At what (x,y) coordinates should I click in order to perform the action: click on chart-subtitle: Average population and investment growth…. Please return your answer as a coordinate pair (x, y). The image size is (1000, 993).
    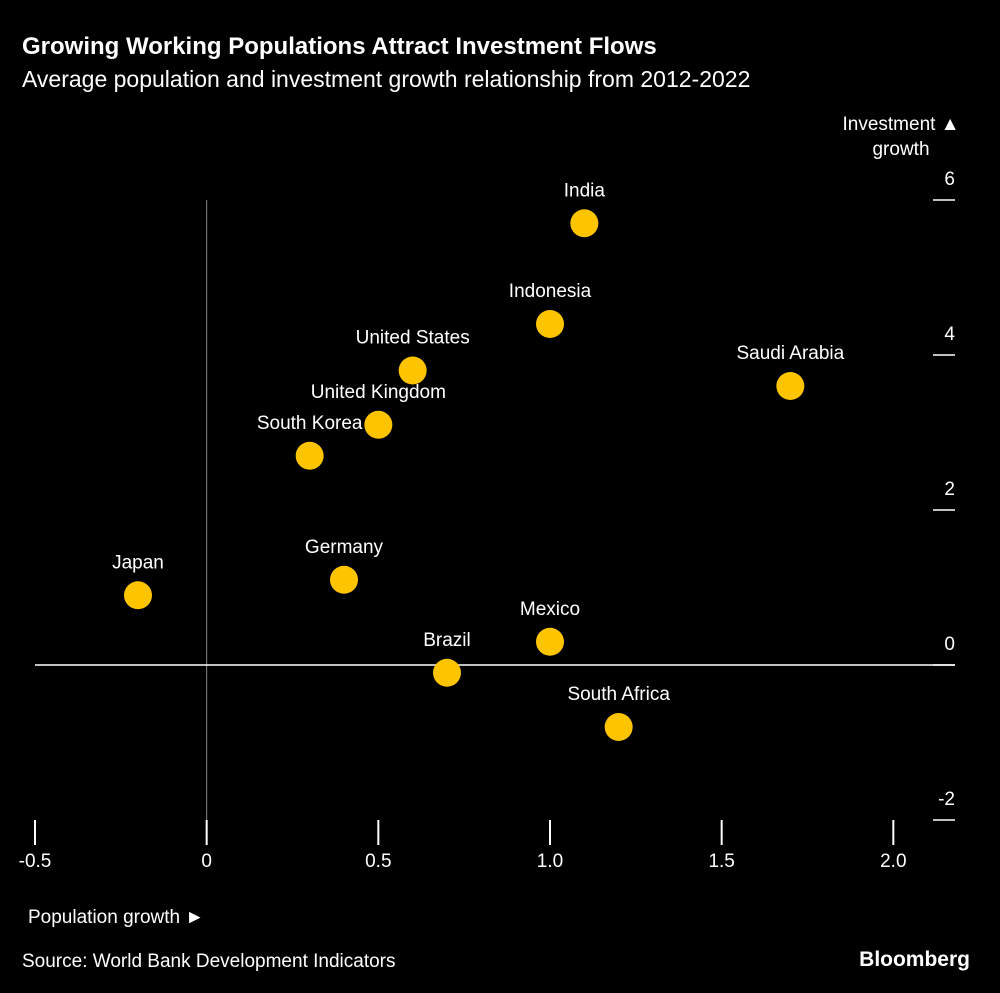
    Looking at the image, I should click on (386, 79).